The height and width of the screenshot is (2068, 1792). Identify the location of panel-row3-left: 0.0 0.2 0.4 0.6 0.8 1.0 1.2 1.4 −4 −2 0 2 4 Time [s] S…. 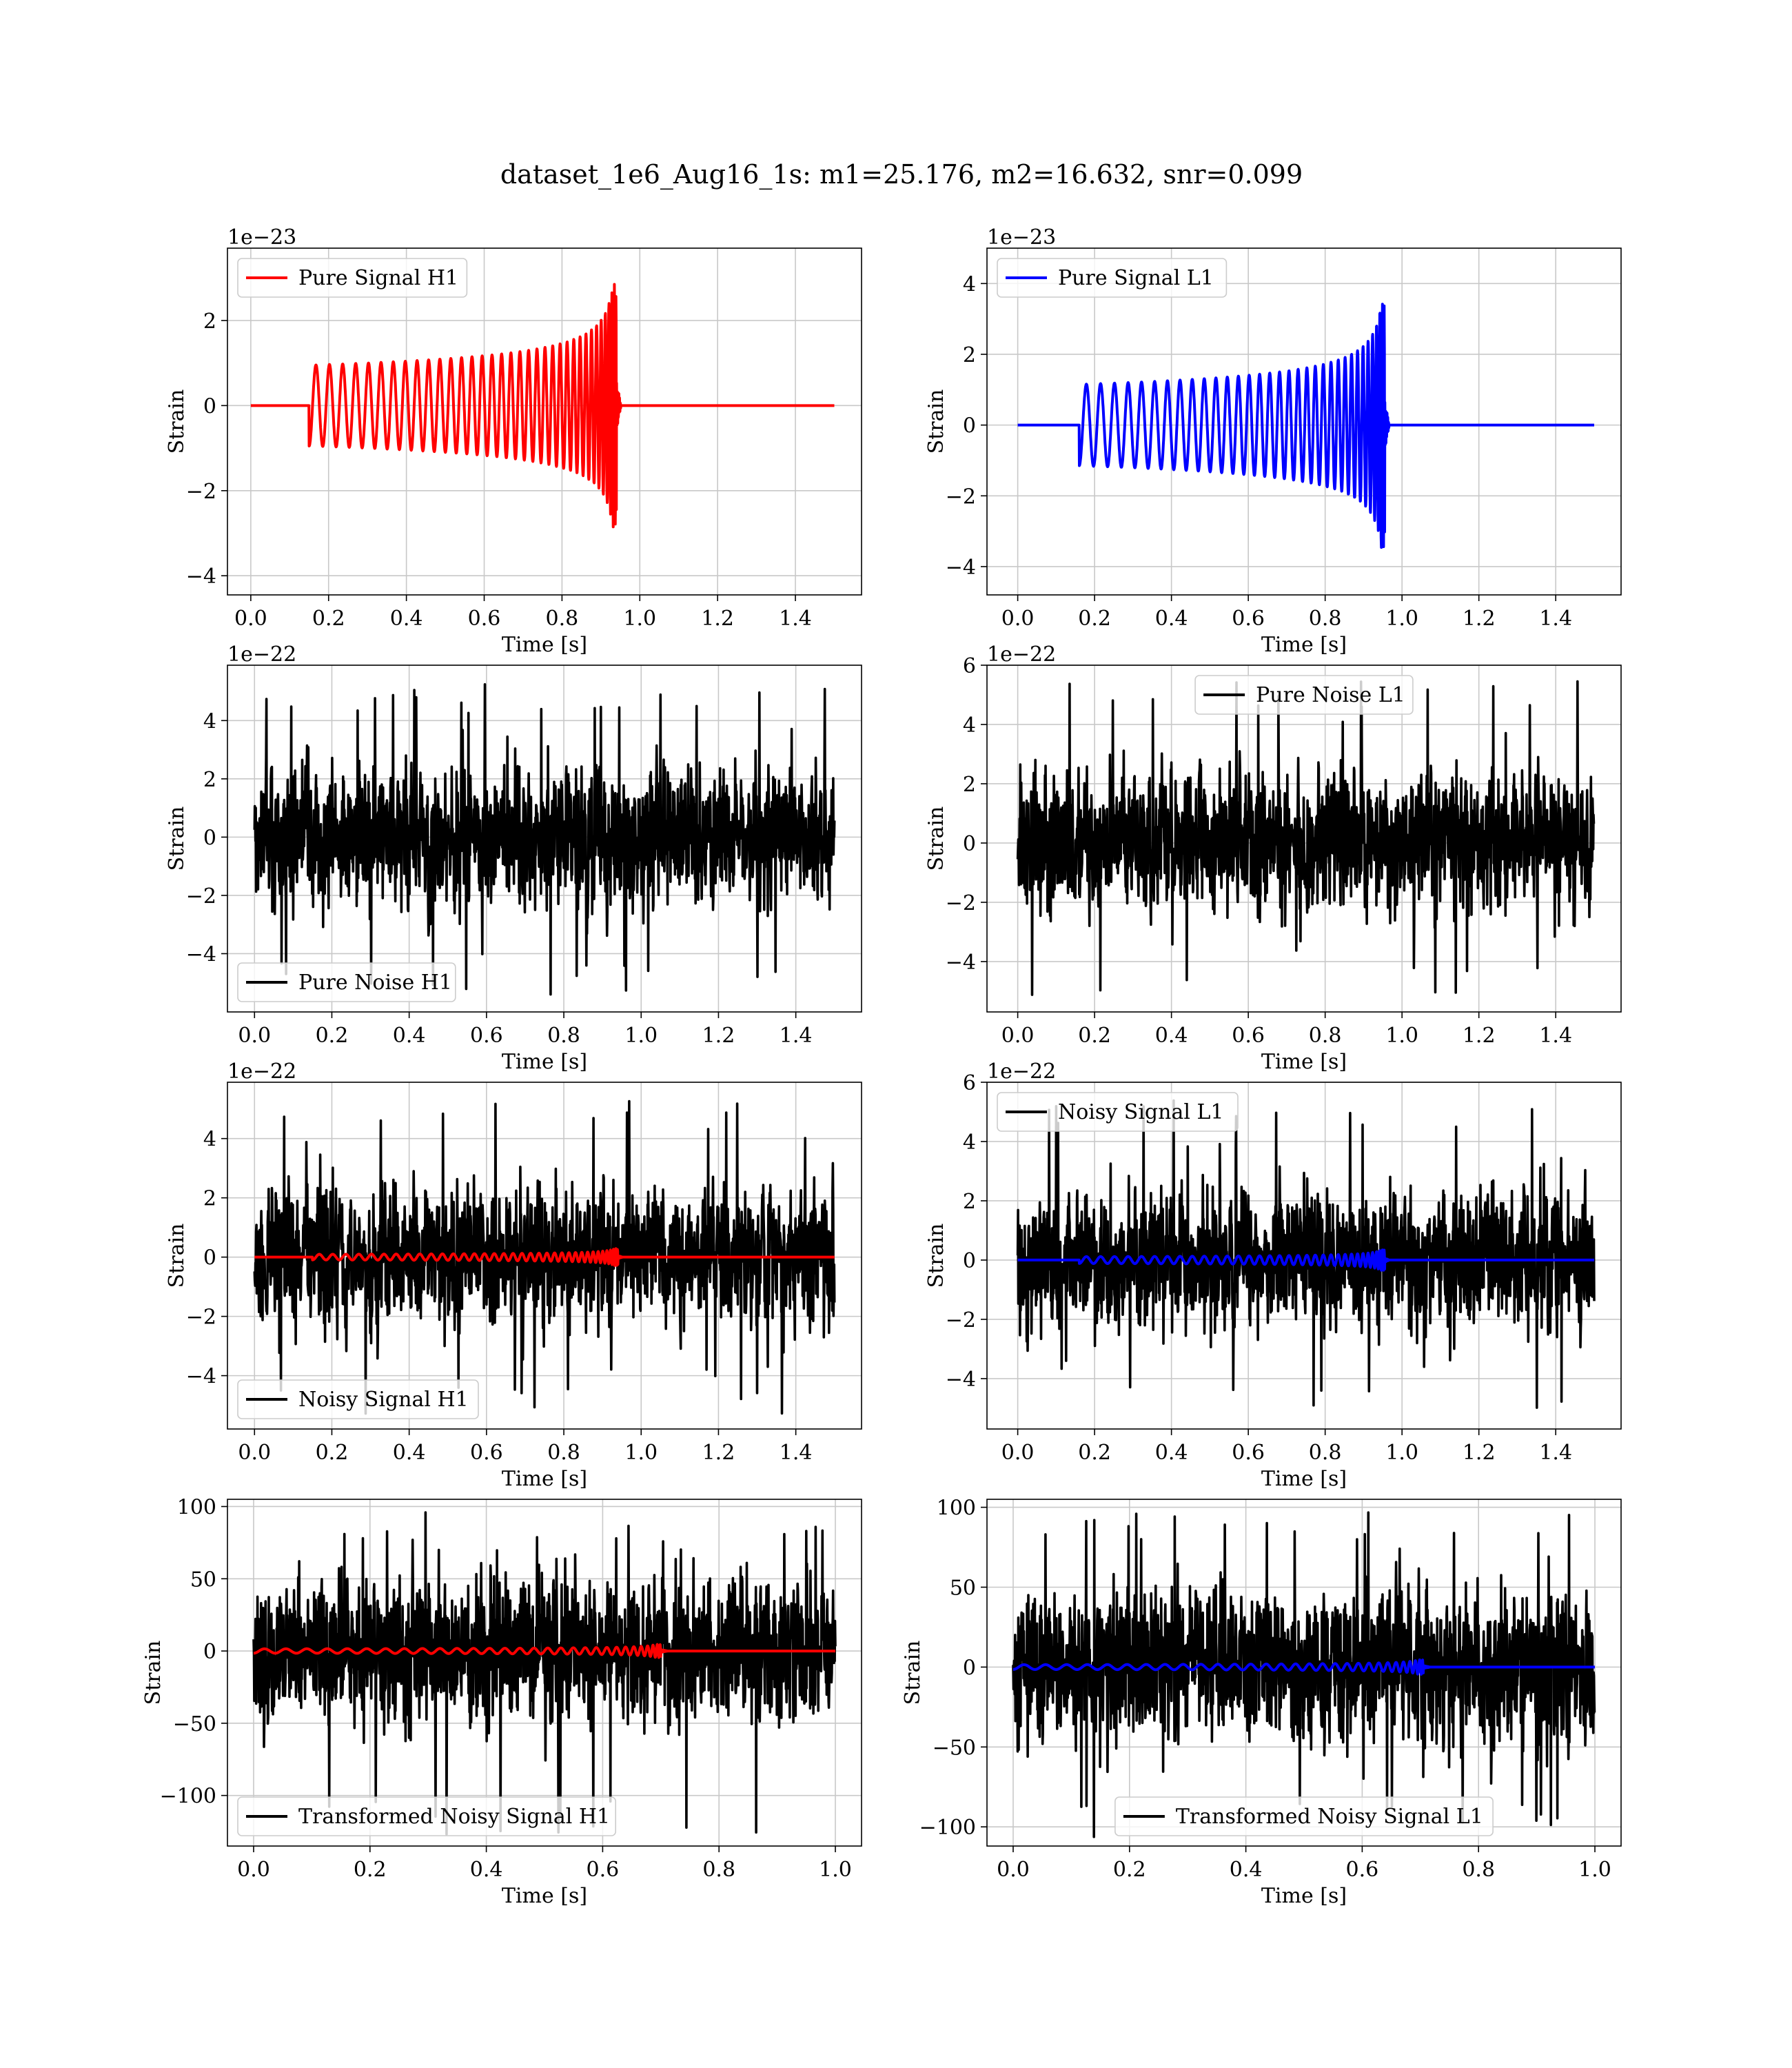
(513, 1275).